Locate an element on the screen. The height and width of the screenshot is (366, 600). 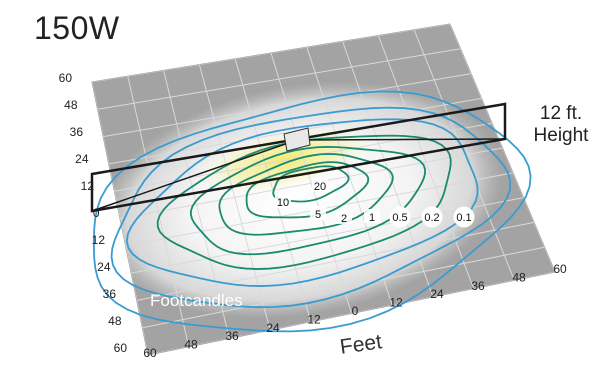
contour-label-0-1: 0.1 is located at coordinates (463, 218).